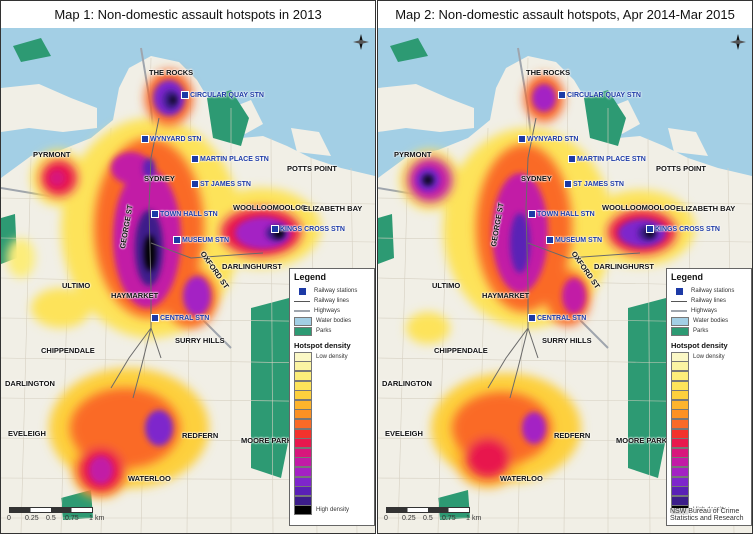 Image resolution: width=754 pixels, height=534 pixels. What do you see at coordinates (200, 340) in the screenshot?
I see `place-label-surry-hills: SURRY HILLS` at bounding box center [200, 340].